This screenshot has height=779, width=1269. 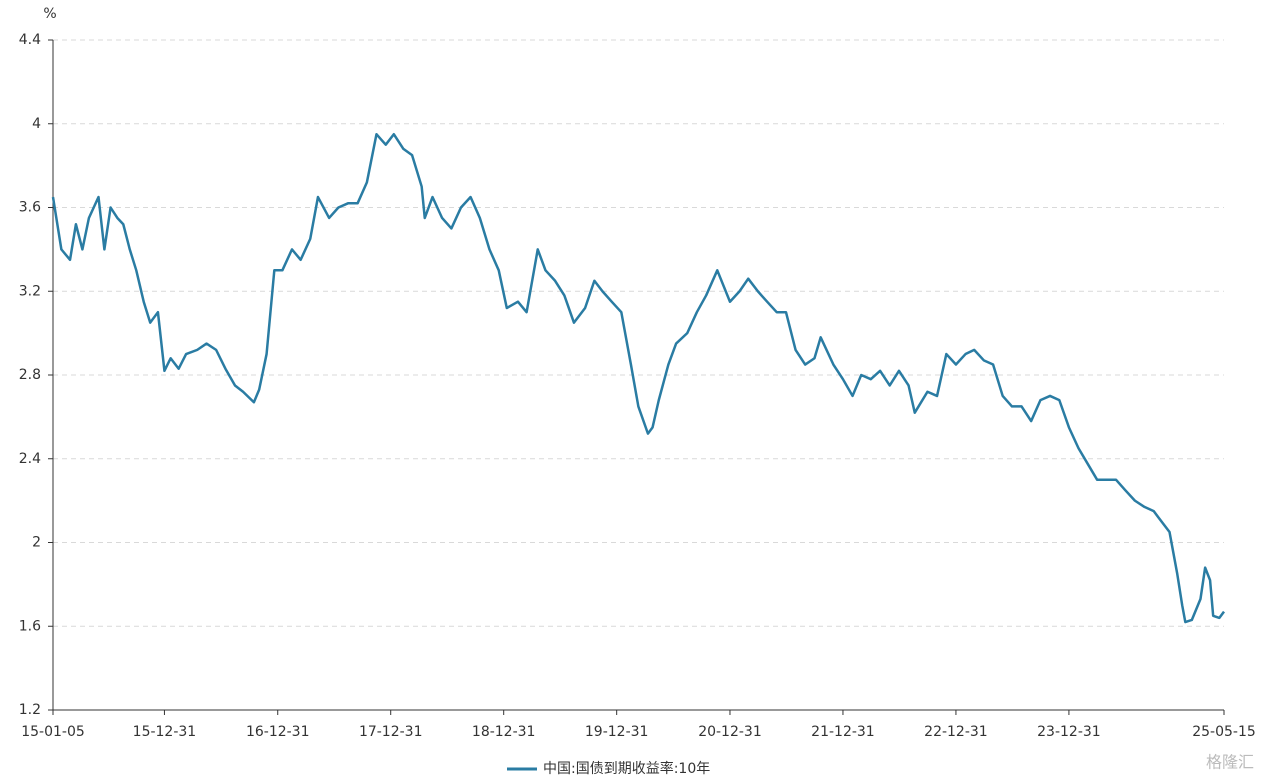 What do you see at coordinates (1230, 762) in the screenshot?
I see `watermark: 格隆汇` at bounding box center [1230, 762].